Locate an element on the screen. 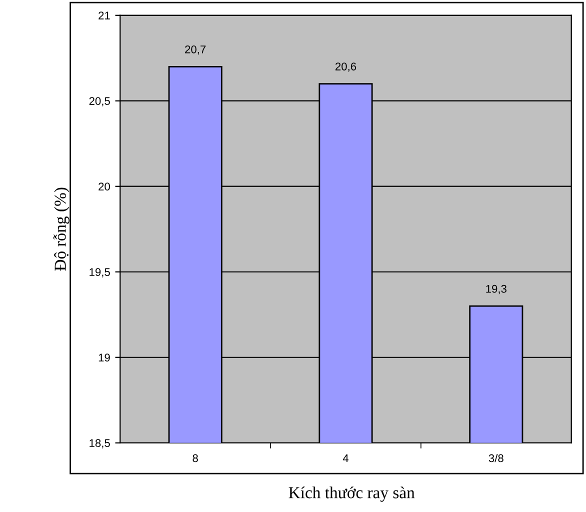  x-tick-label: 4 is located at coordinates (345, 458).